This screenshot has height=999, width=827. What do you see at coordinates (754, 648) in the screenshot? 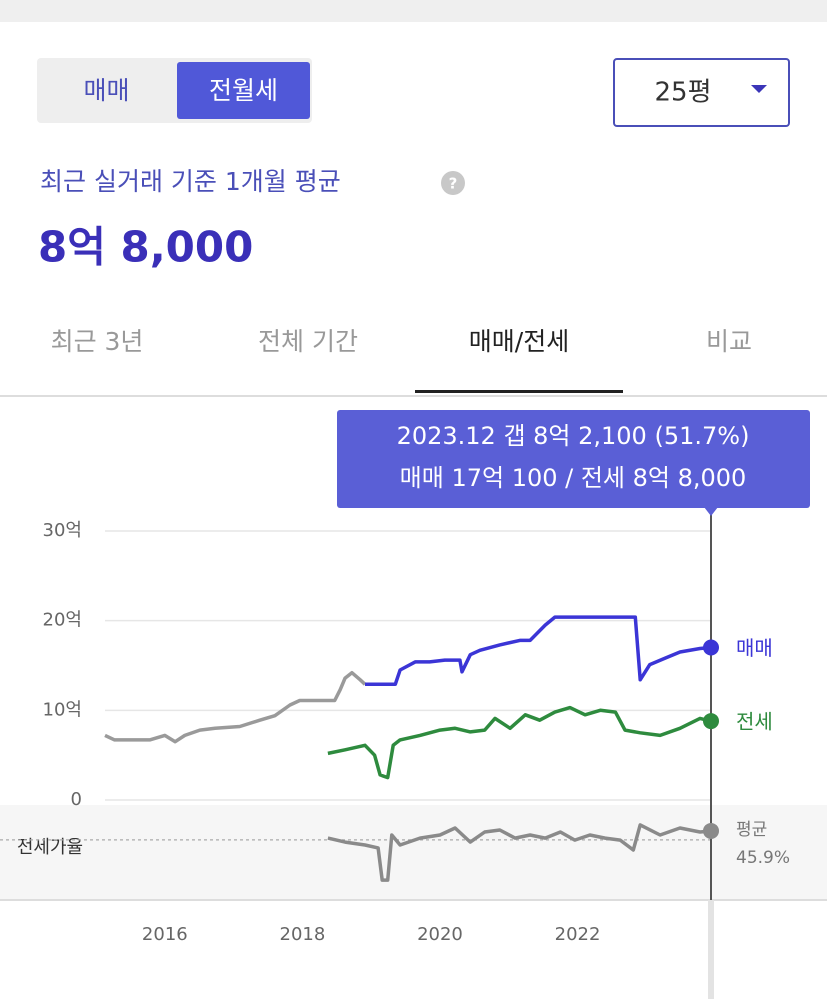
I see `series-label: 매매` at bounding box center [754, 648].